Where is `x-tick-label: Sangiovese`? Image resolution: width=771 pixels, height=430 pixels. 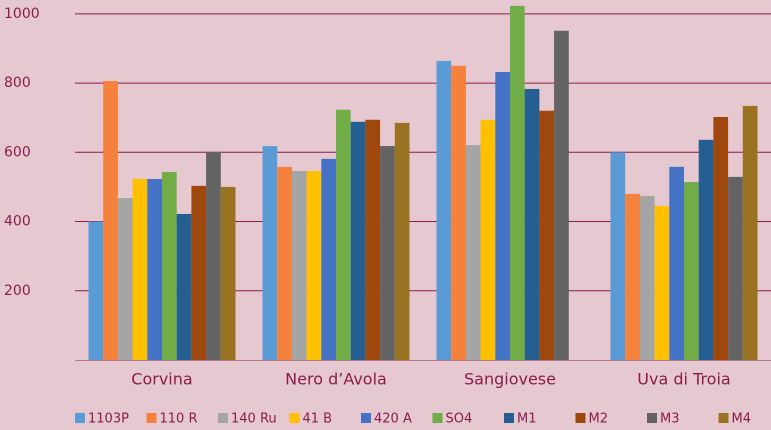 x-tick-label: Sangiovese is located at coordinates (510, 379).